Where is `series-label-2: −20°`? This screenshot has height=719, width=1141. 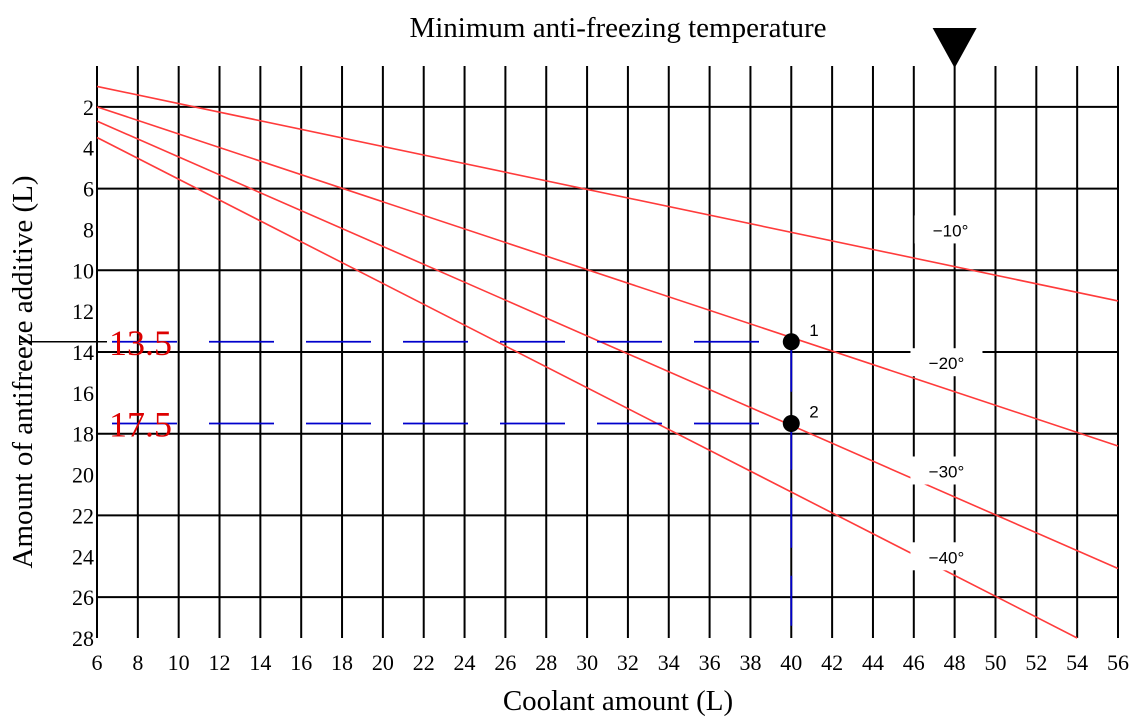
series-label-2: −20° is located at coordinates (947, 363).